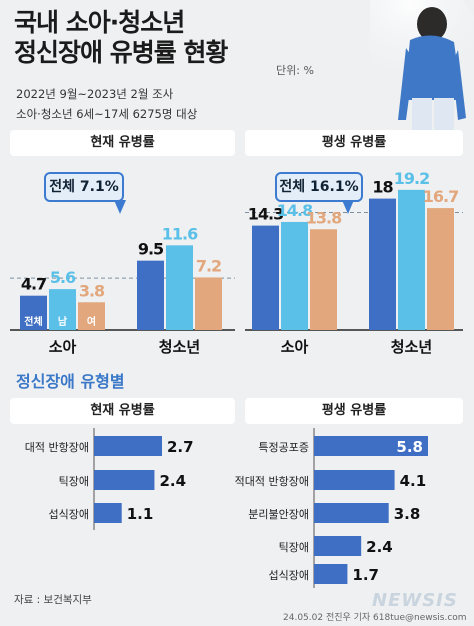 This screenshot has height=626, width=474. I want to click on data-label: 19.2, so click(411, 178).